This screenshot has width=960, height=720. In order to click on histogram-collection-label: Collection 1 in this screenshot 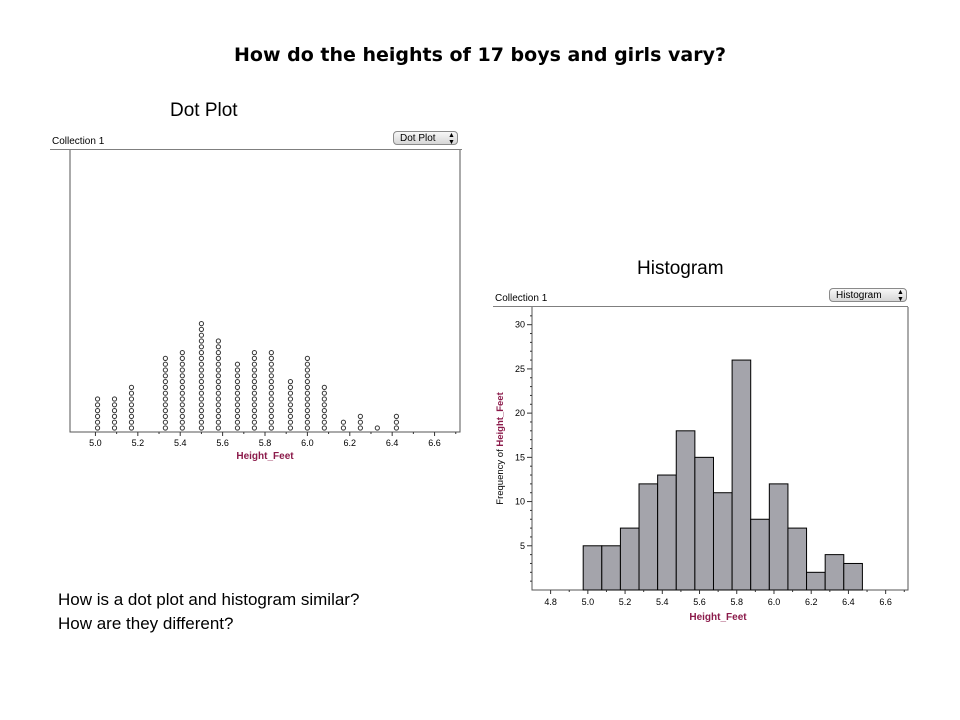, I will do `click(521, 298)`.